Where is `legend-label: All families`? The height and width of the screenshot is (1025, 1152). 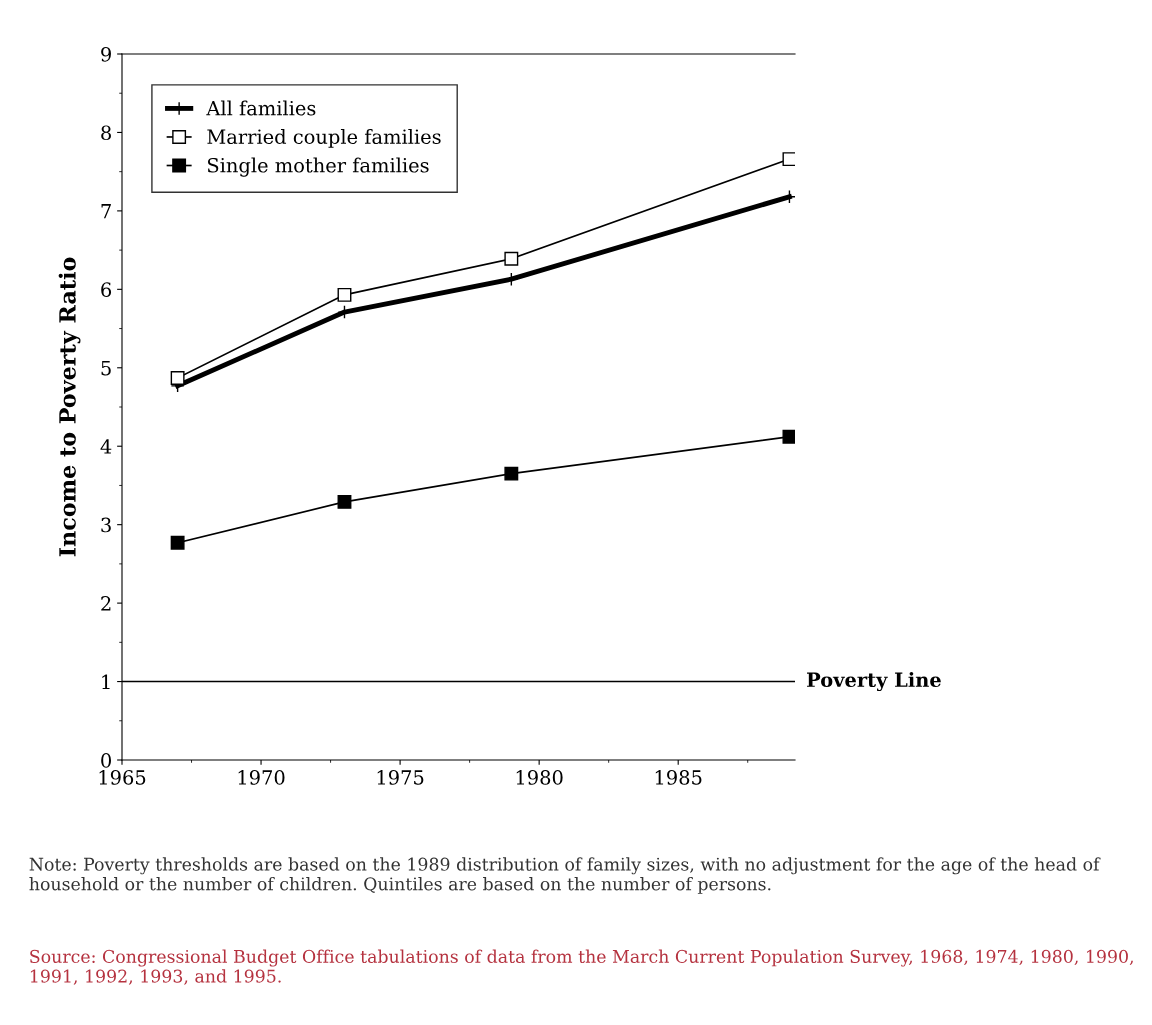 legend-label: All families is located at coordinates (261, 108).